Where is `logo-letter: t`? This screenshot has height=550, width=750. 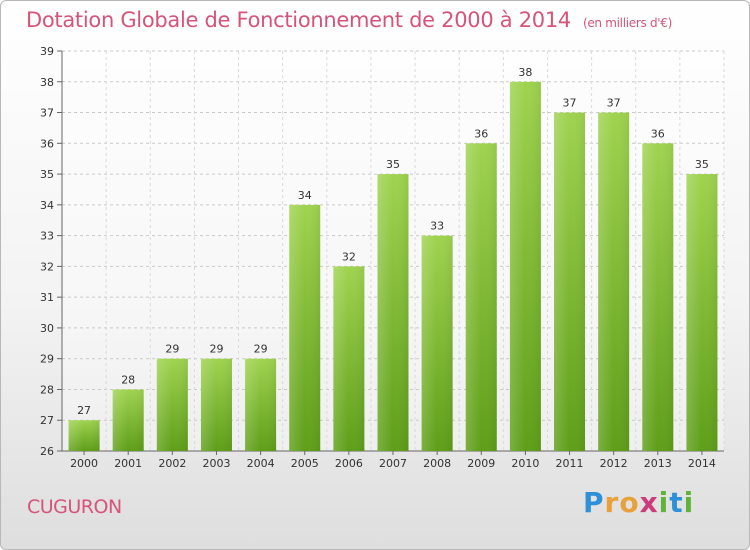
logo-letter: t is located at coordinates (676, 502).